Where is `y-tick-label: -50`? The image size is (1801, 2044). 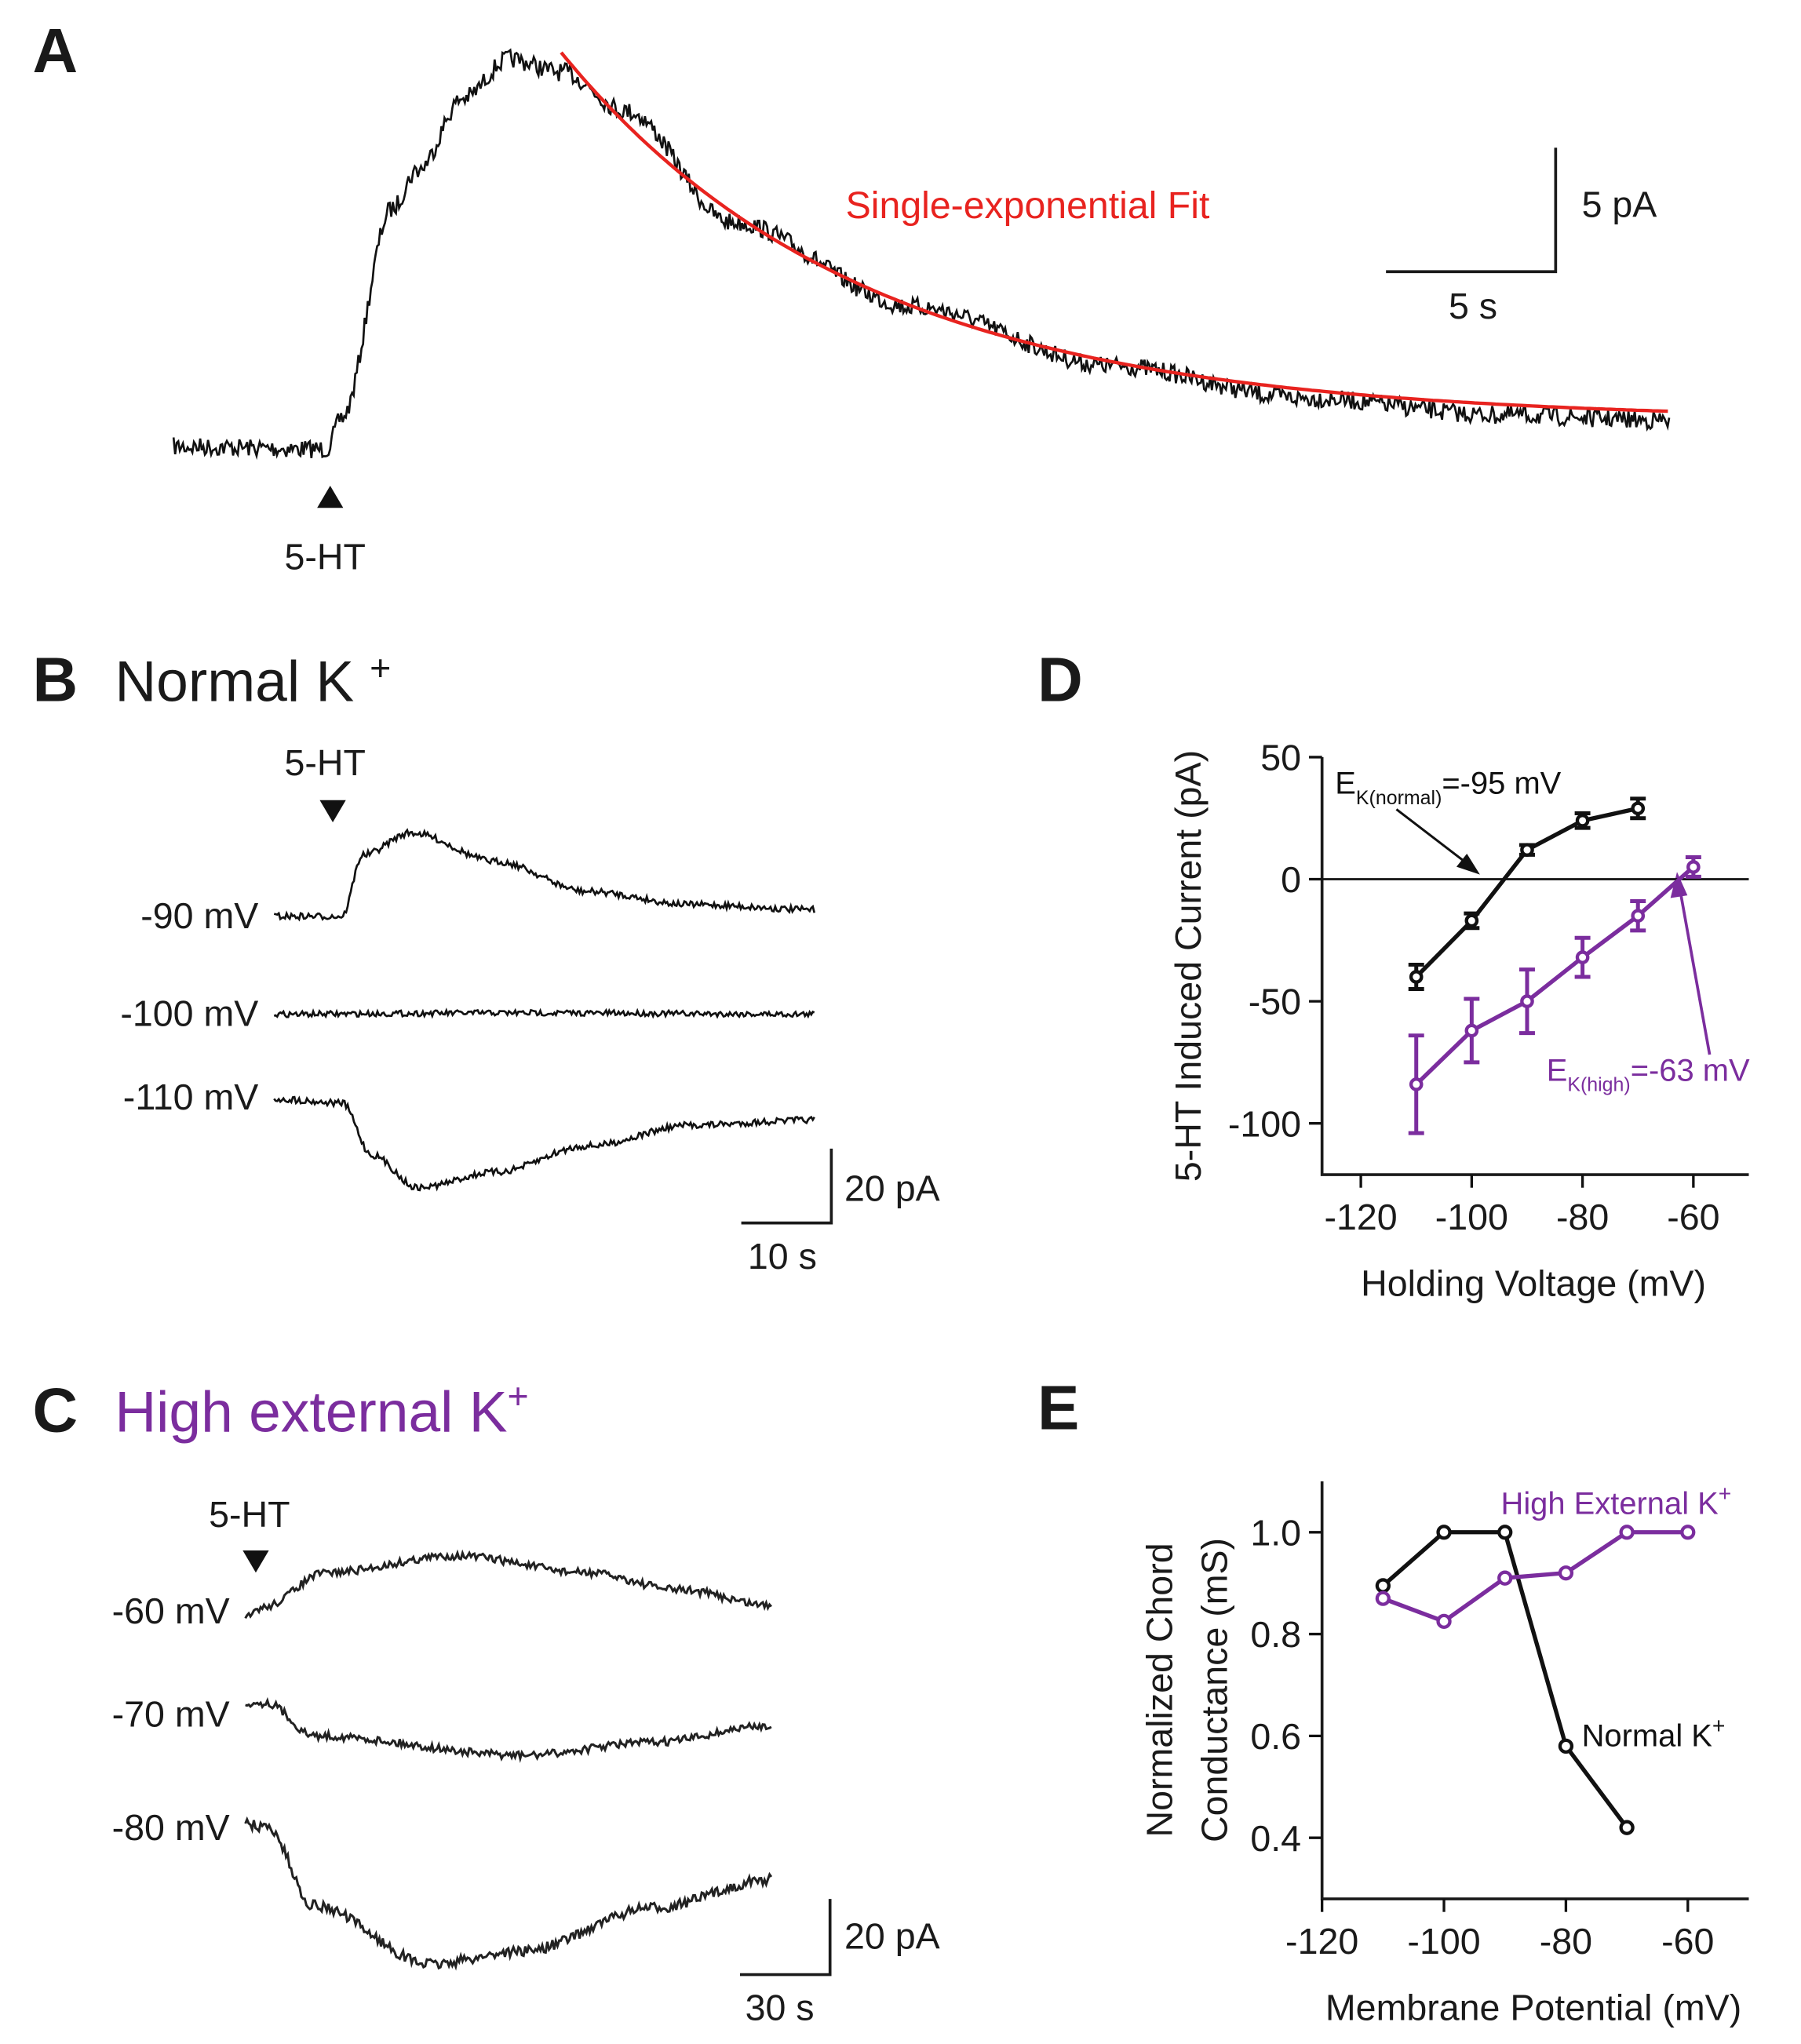
y-tick-label: -50 is located at coordinates (1275, 1002).